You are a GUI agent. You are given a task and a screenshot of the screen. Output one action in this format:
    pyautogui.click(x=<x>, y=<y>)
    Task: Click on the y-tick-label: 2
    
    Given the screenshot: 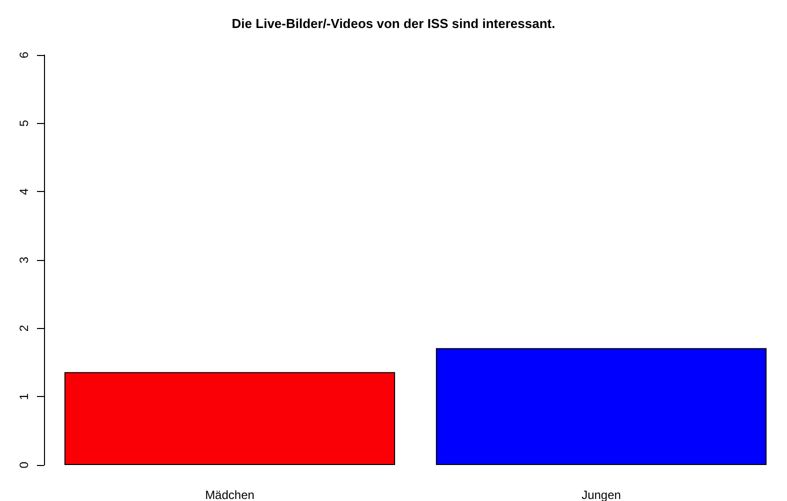 What is the action you would take?
    pyautogui.click(x=24, y=328)
    